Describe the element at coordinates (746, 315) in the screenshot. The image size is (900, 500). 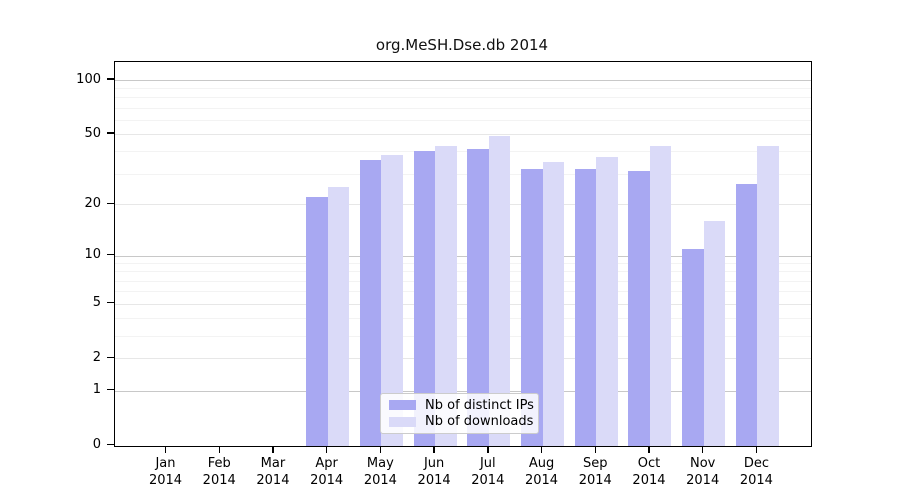
I see `bar-distinct-ips-dec` at that location.